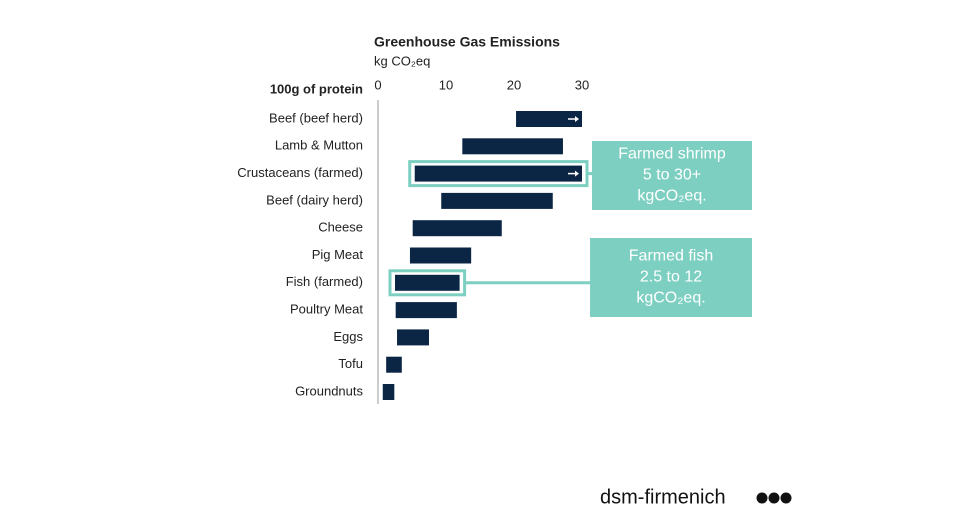 The height and width of the screenshot is (520, 960). I want to click on x-tick-label: 20, so click(514, 84).